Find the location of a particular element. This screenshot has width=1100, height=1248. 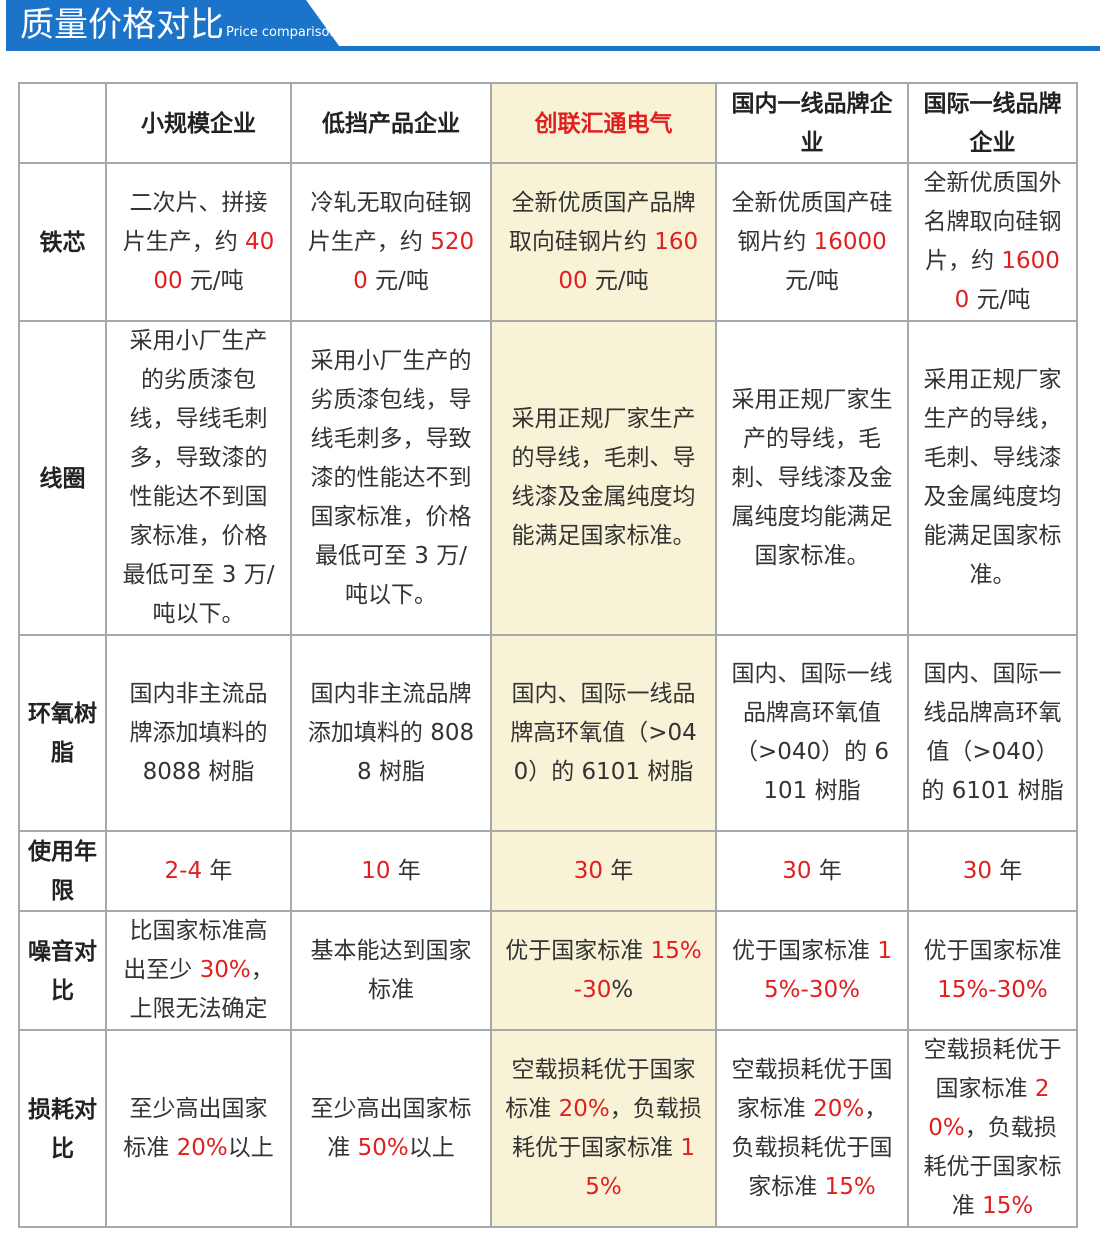

text-run: 16000 is located at coordinates (628, 261).